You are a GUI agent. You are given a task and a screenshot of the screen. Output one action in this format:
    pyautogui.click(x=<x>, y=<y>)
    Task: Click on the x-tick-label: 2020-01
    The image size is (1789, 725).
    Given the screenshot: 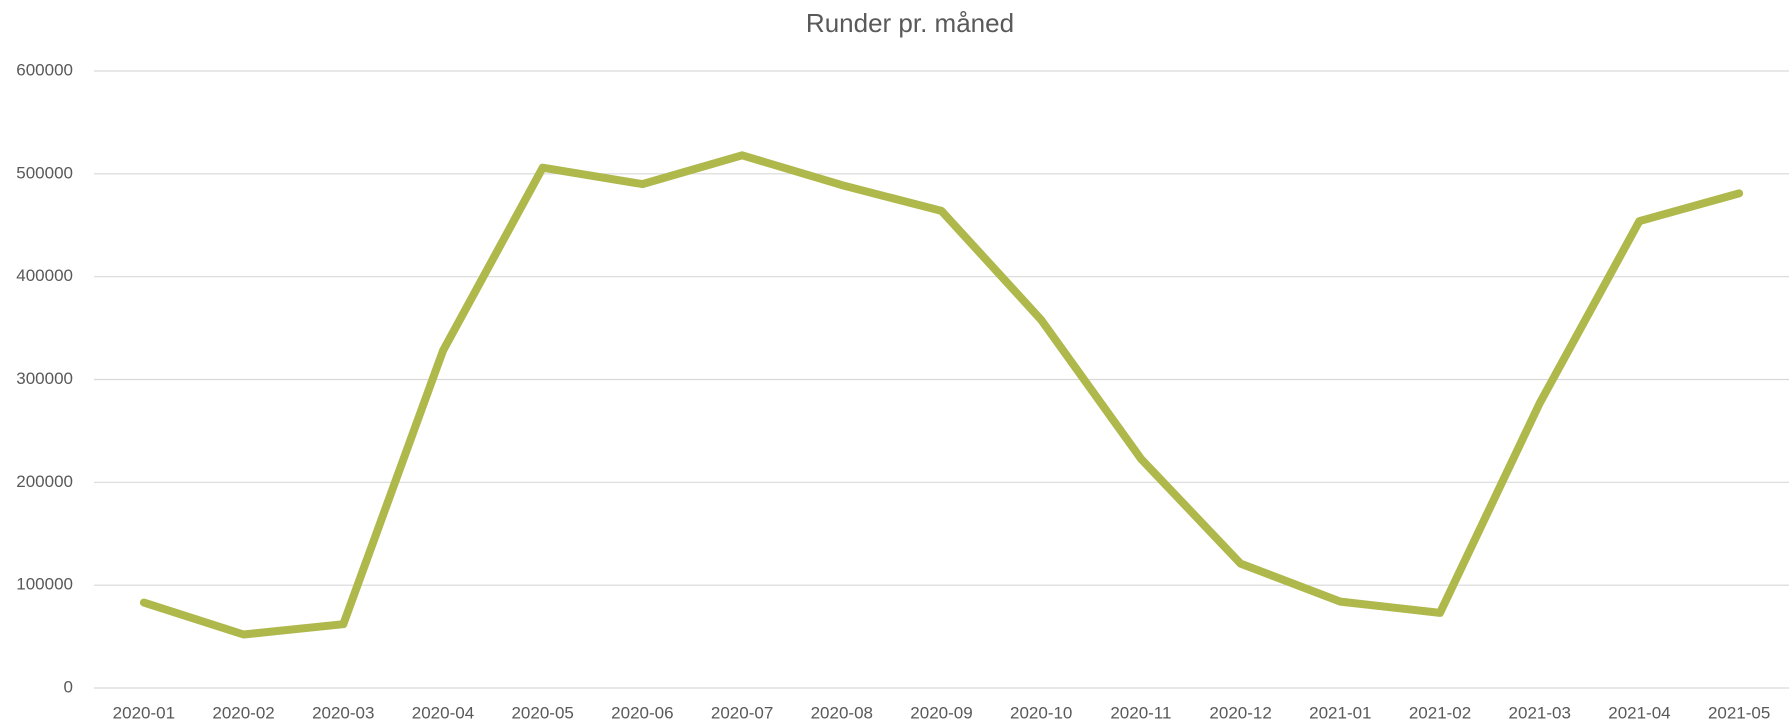 What is the action you would take?
    pyautogui.click(x=144, y=712)
    